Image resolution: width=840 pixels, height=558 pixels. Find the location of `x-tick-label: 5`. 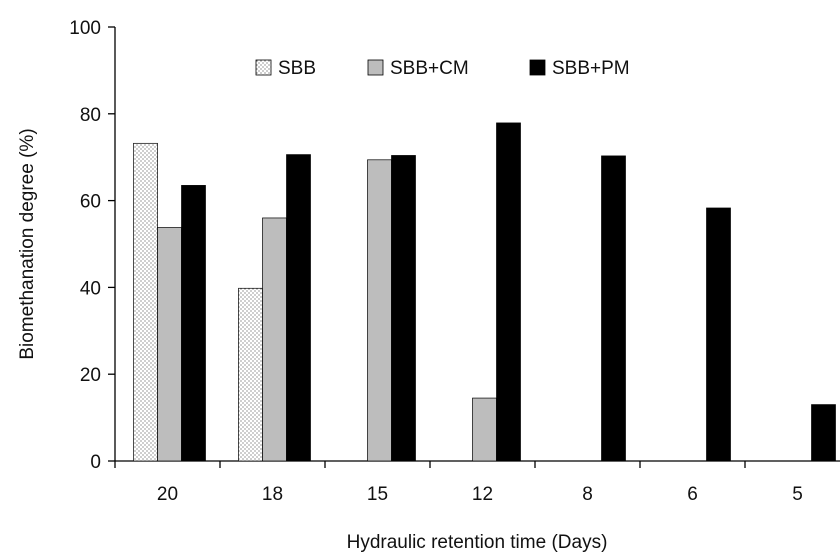

x-tick-label: 5 is located at coordinates (797, 494).